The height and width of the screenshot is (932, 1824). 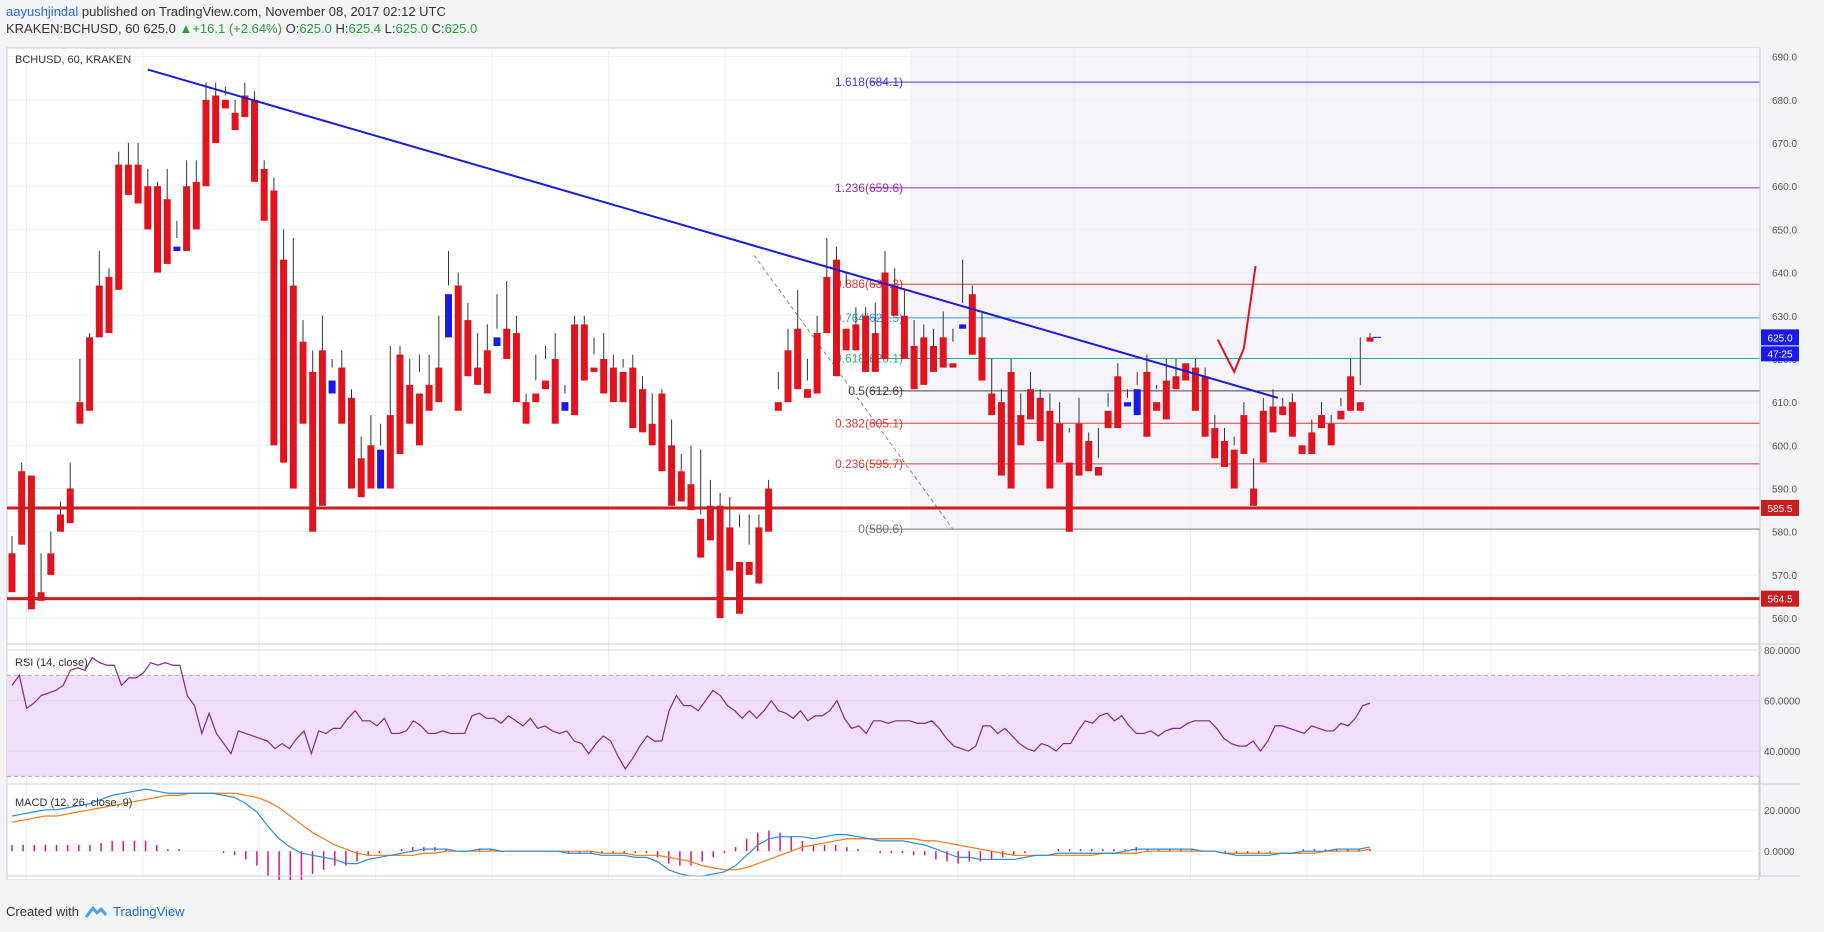 What do you see at coordinates (1784, 144) in the screenshot?
I see `price-tick-label: 670.0` at bounding box center [1784, 144].